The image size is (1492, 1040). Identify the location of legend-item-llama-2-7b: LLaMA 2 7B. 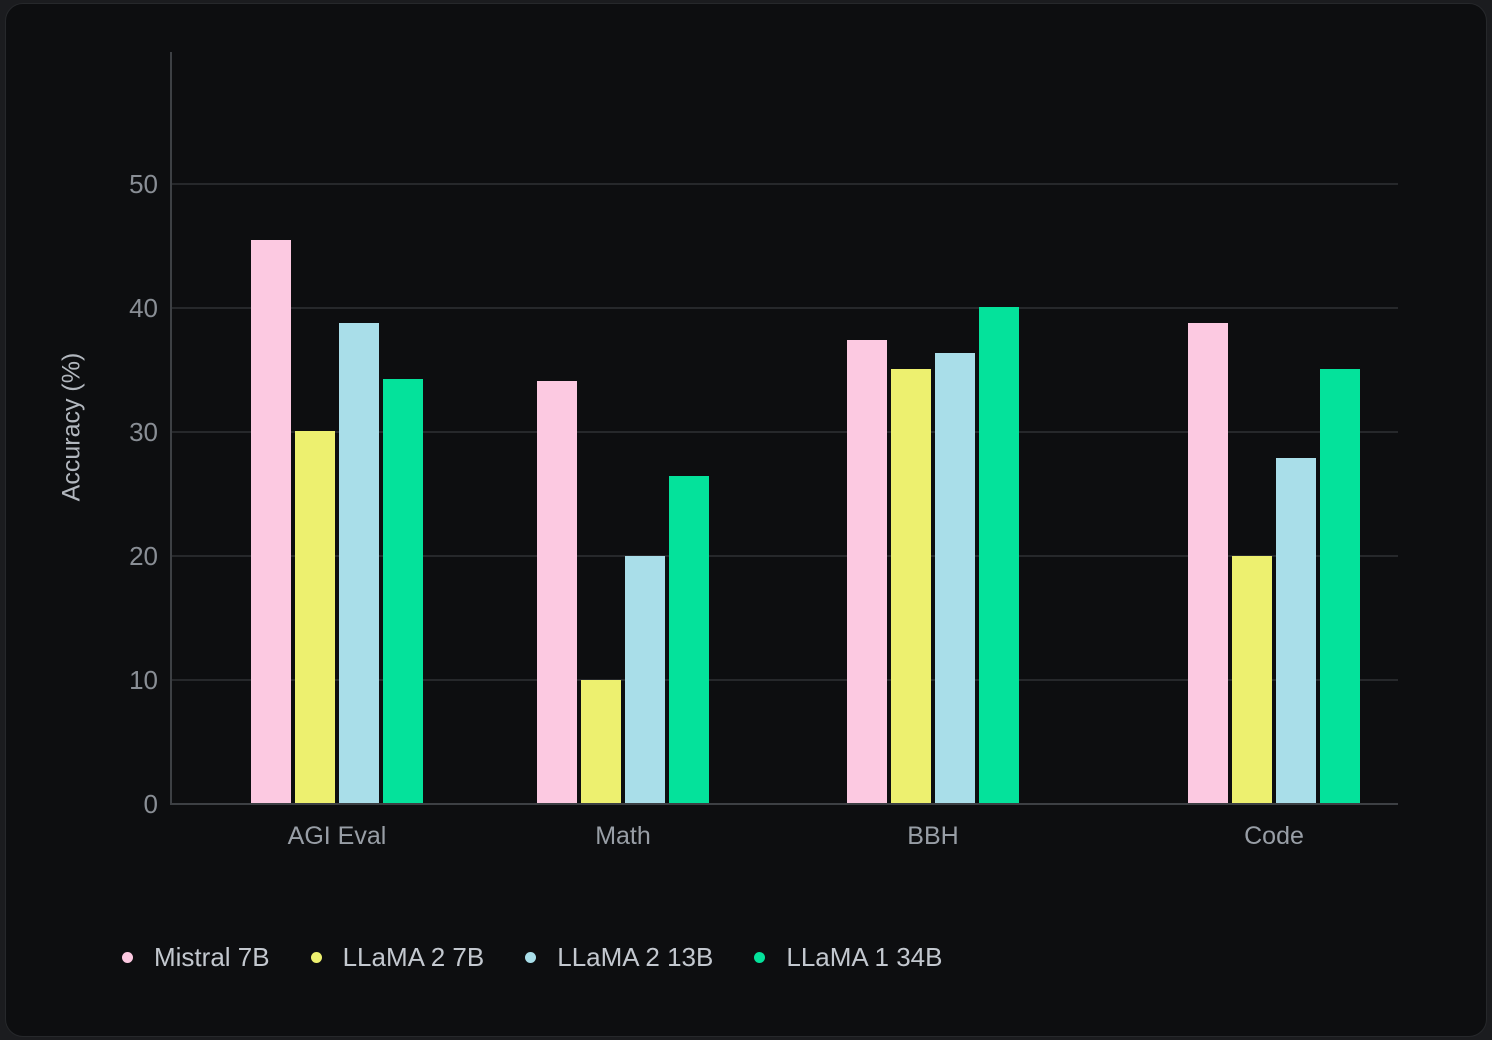
(397, 957).